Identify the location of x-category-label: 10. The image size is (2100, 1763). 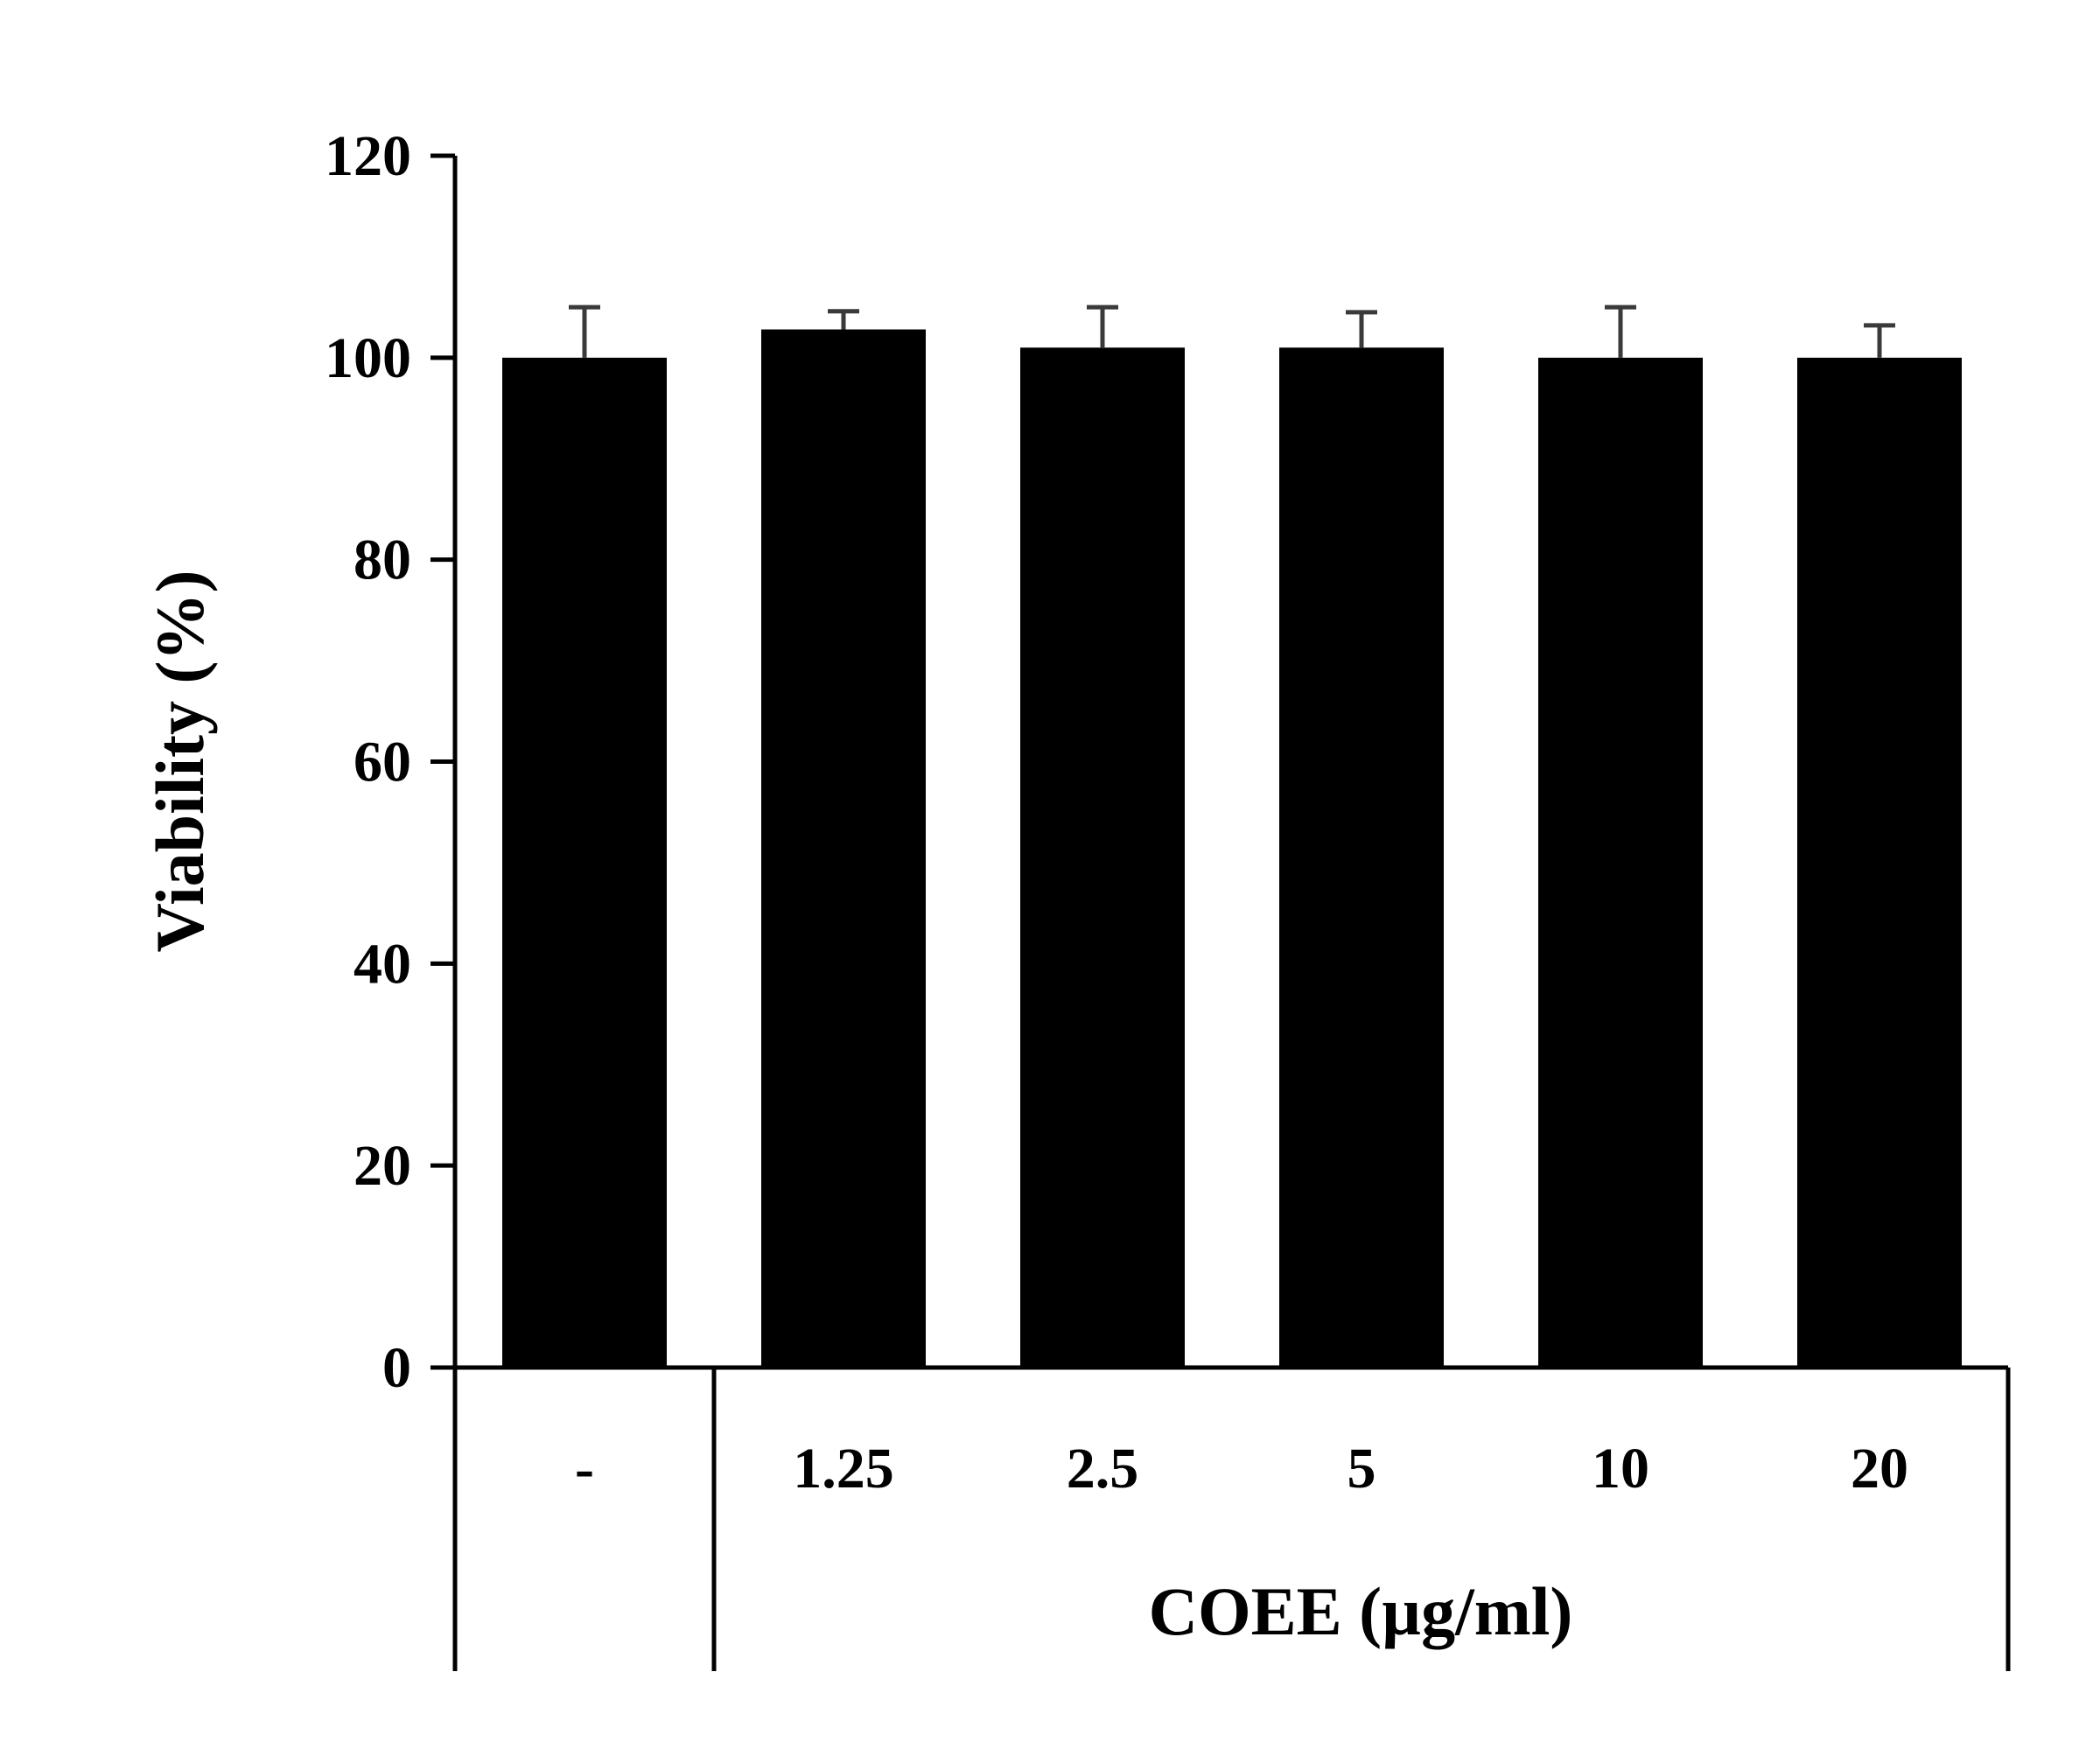
(1620, 1469).